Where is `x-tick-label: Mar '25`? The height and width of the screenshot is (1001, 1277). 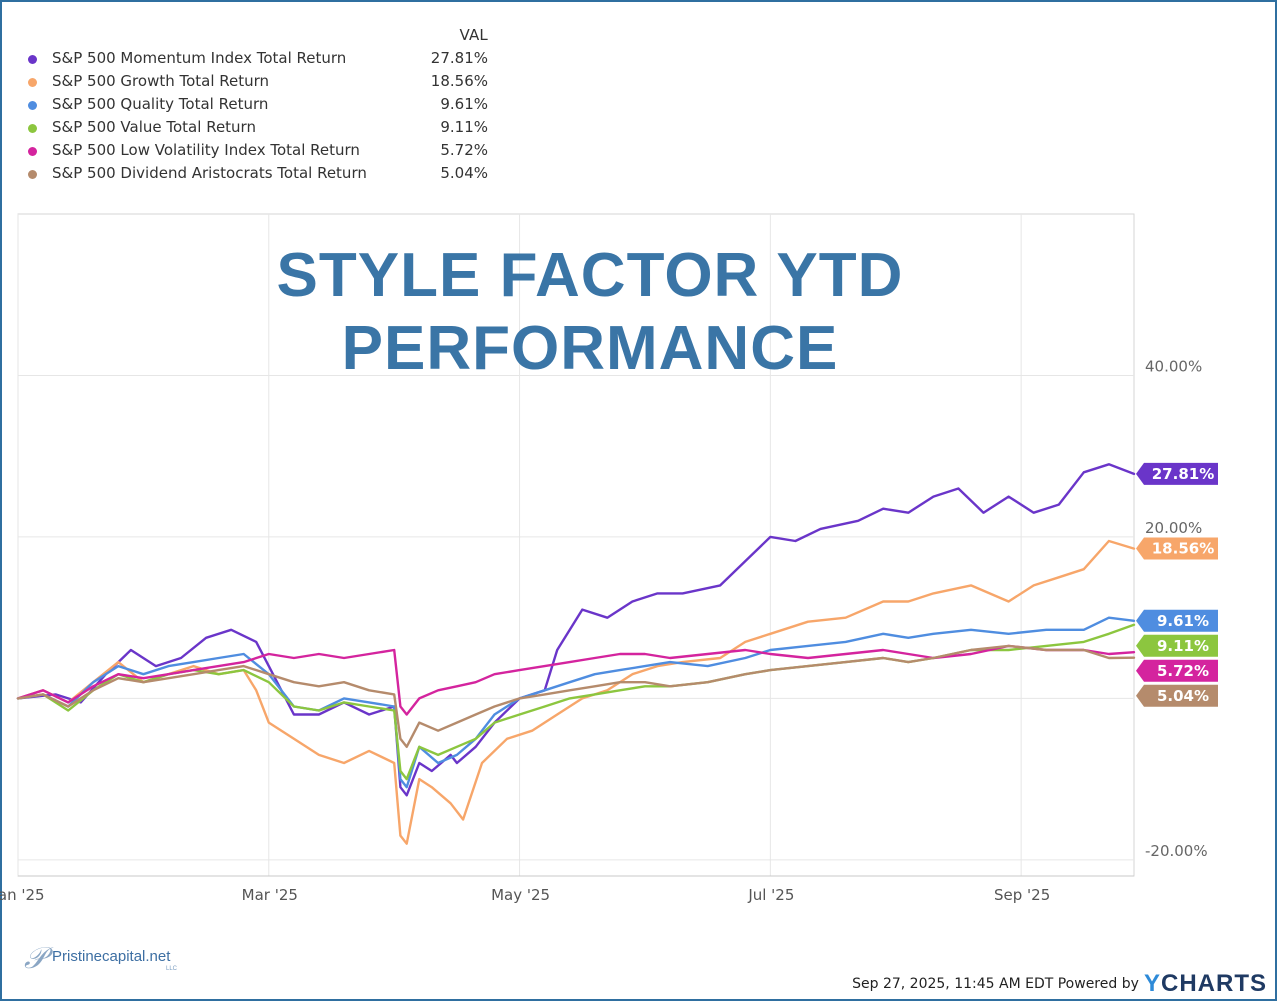
x-tick-label: Mar '25 is located at coordinates (270, 895).